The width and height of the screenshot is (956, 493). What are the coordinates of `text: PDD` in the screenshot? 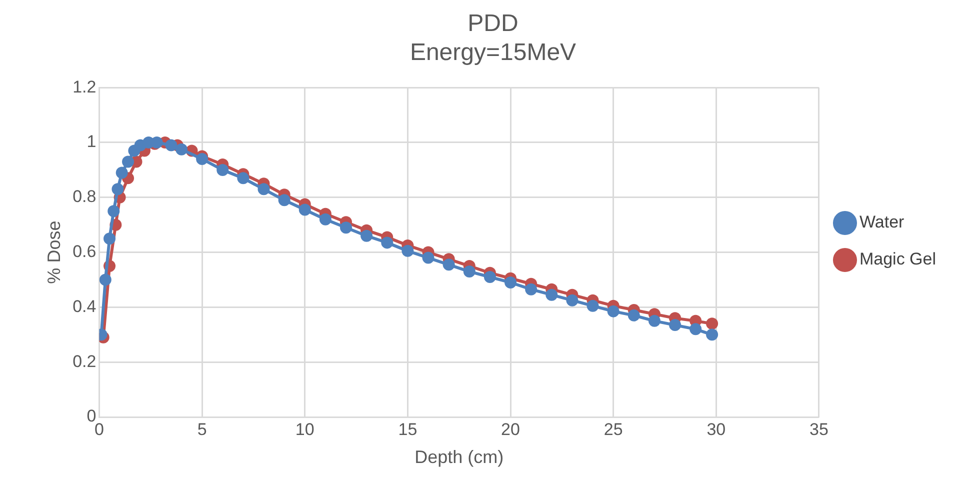 It's located at (493, 24).